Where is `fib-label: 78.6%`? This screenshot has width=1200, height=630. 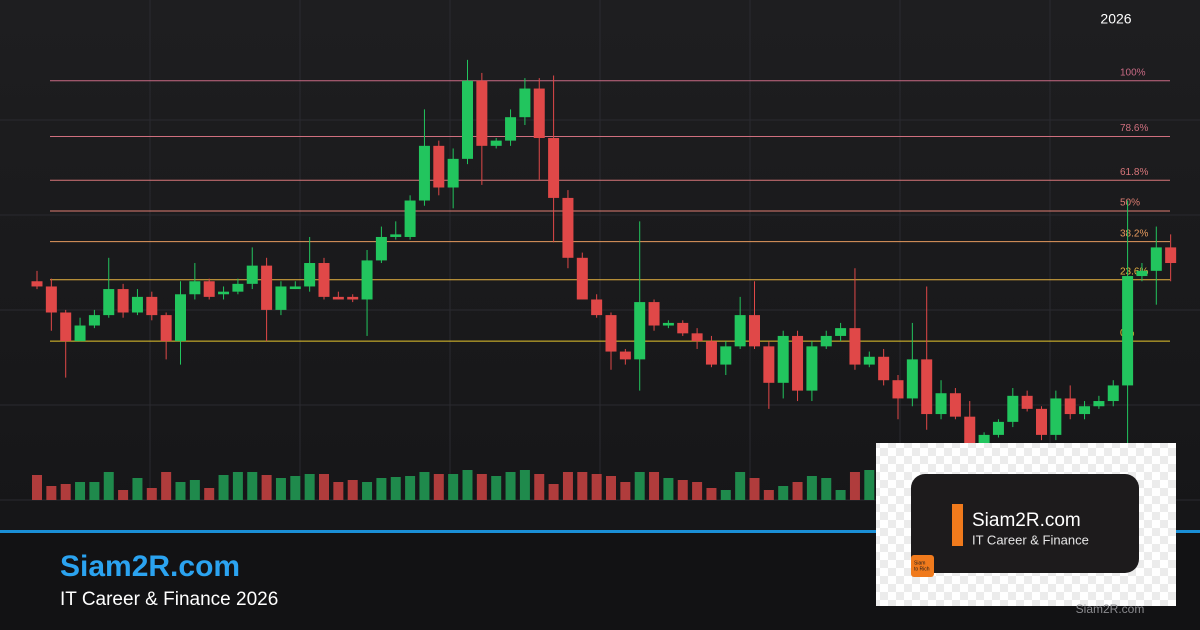
fib-label: 78.6% is located at coordinates (1134, 128).